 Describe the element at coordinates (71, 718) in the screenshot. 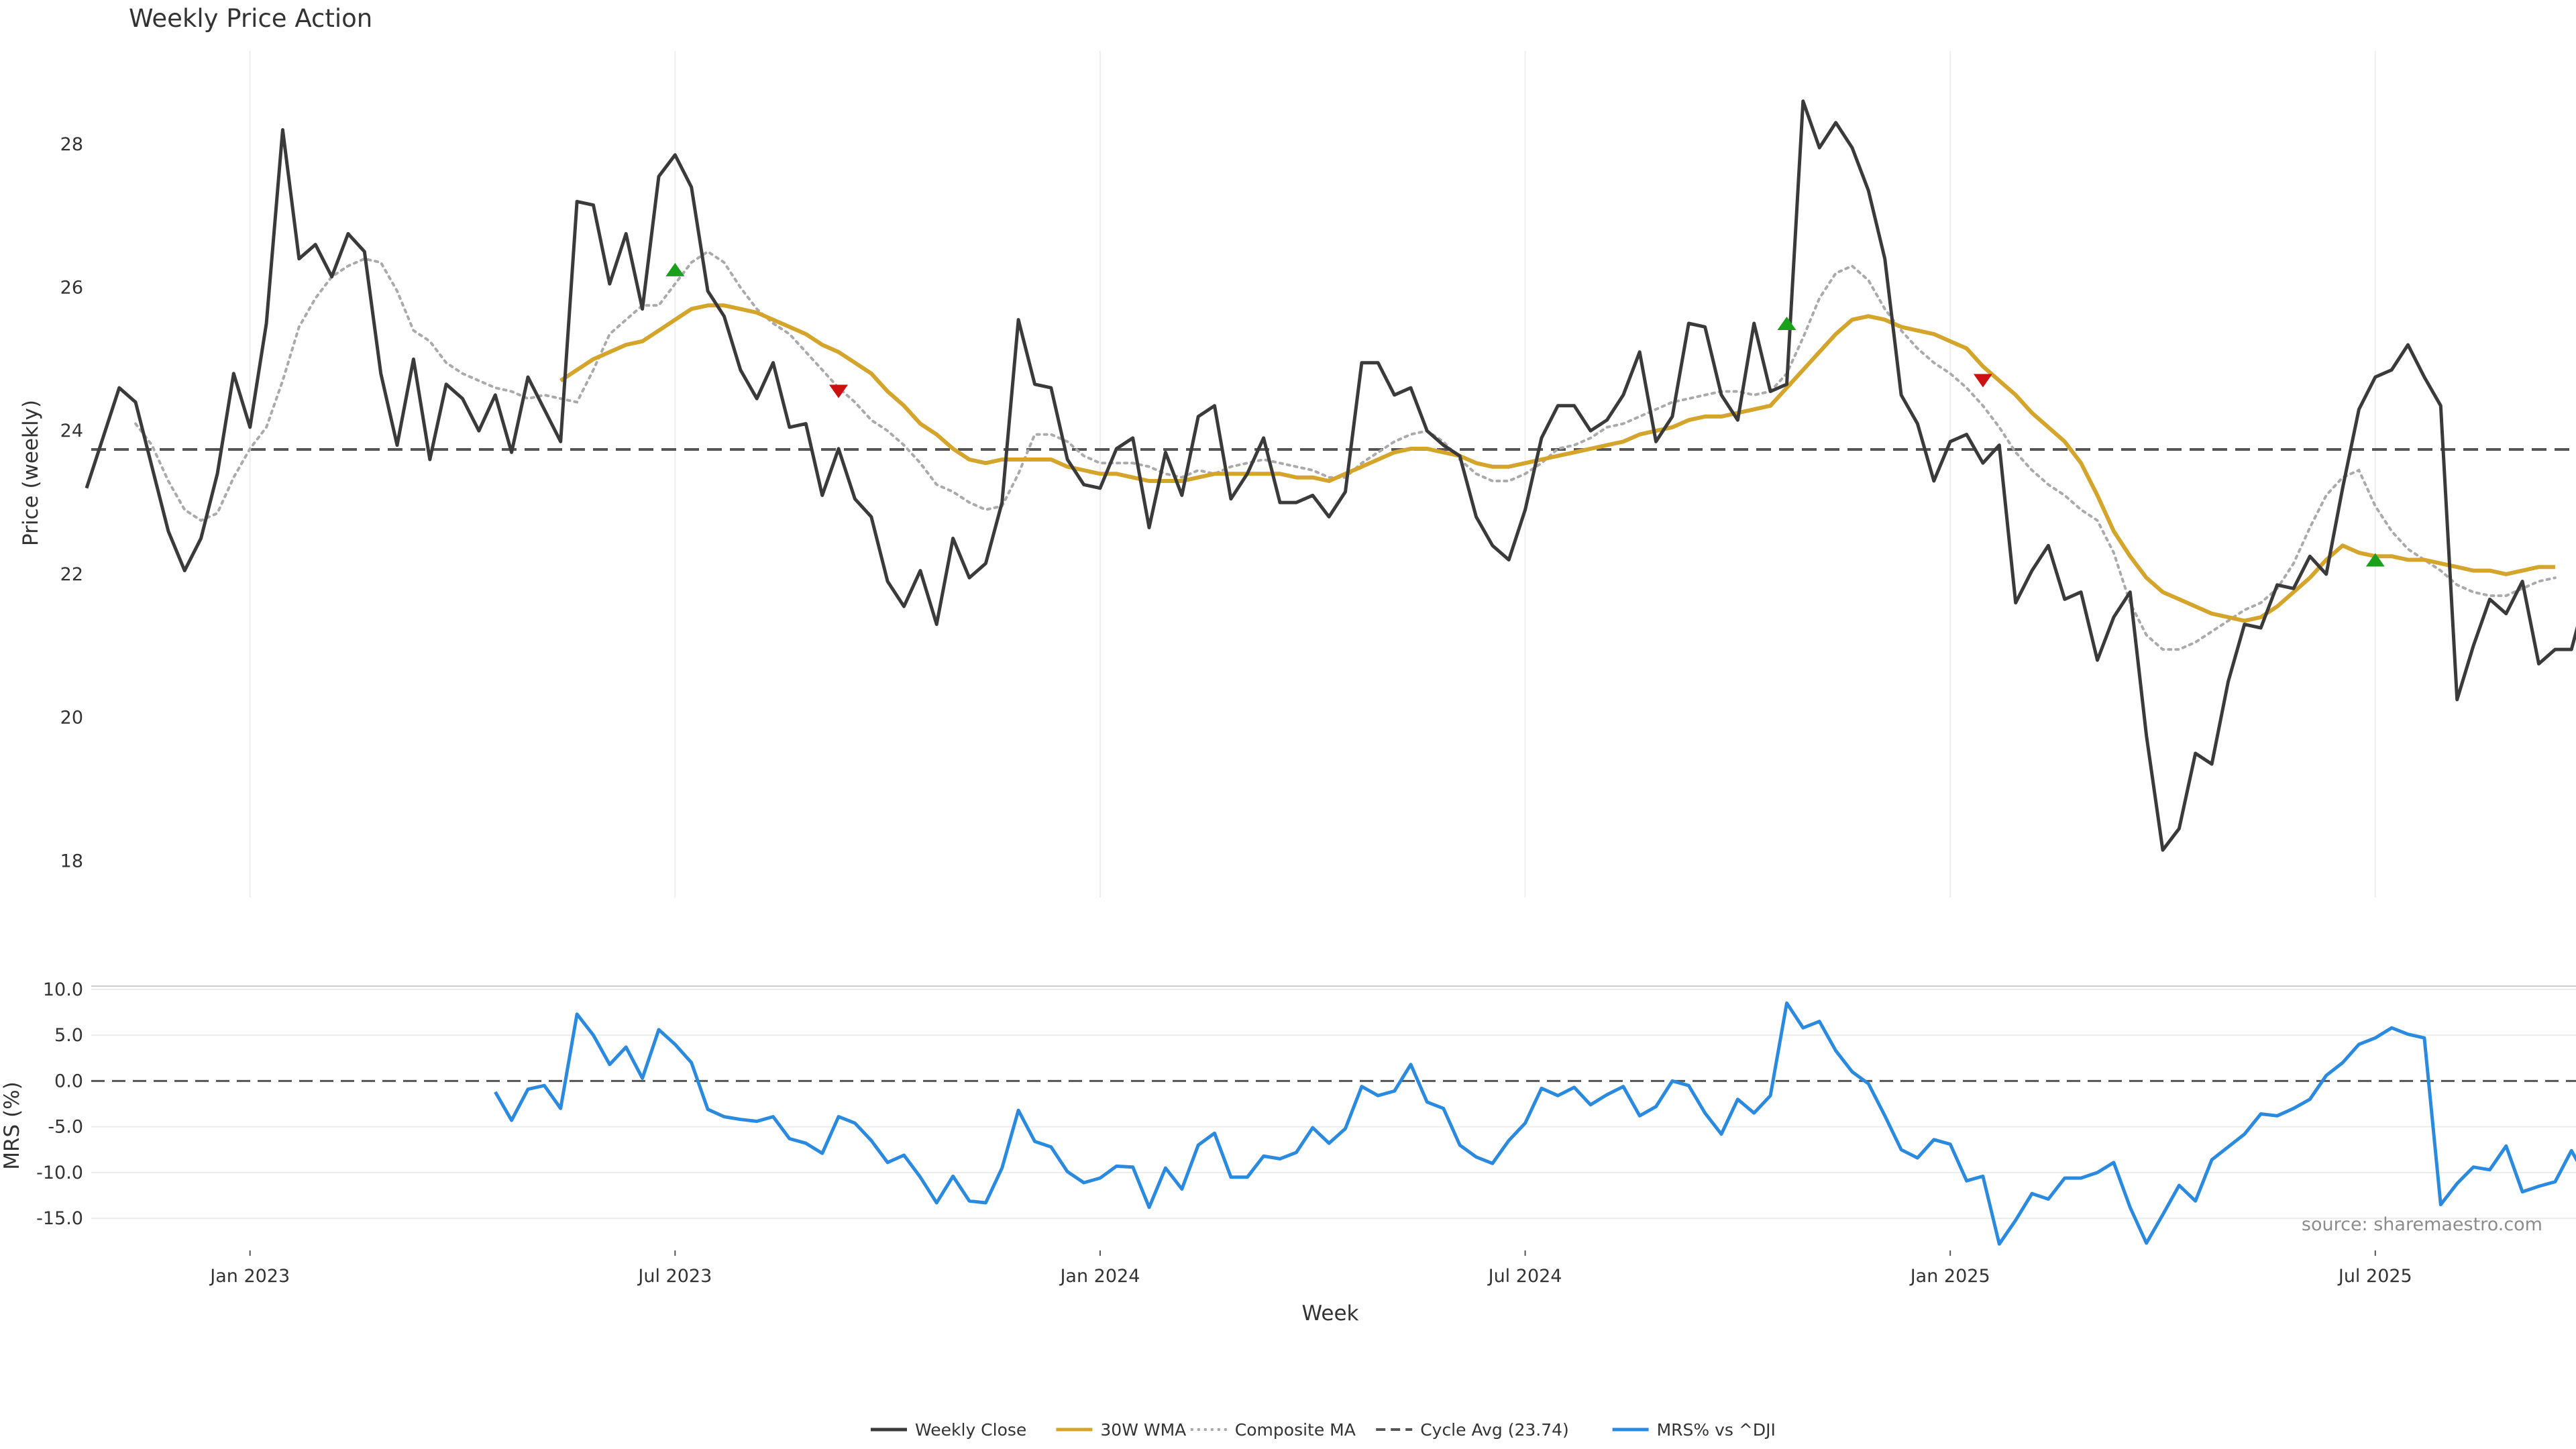

I see `price-y-tick-label: 20` at that location.